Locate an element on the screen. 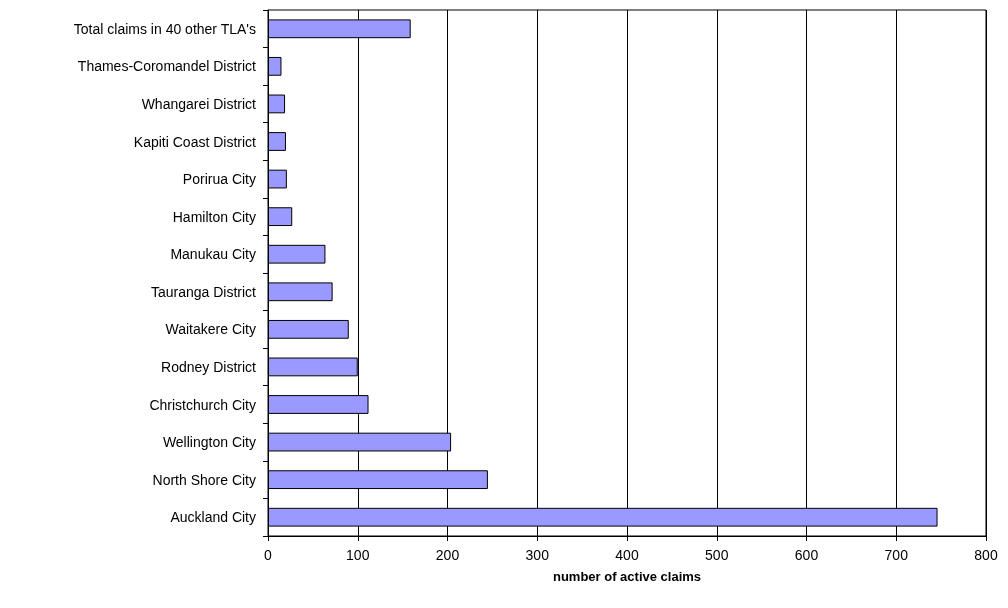 The width and height of the screenshot is (1008, 608). y-tick-label: Hamilton City is located at coordinates (214, 216).